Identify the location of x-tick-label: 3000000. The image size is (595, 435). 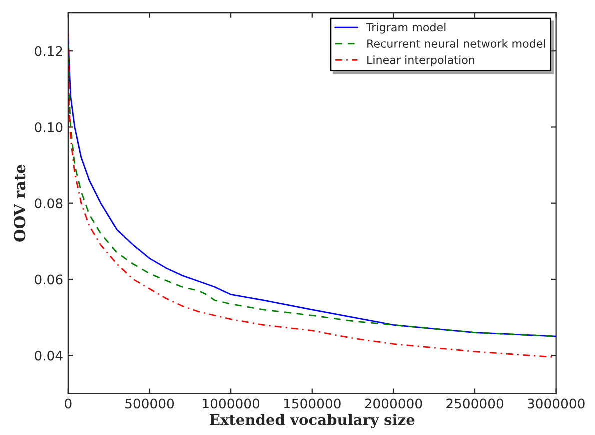
(556, 403).